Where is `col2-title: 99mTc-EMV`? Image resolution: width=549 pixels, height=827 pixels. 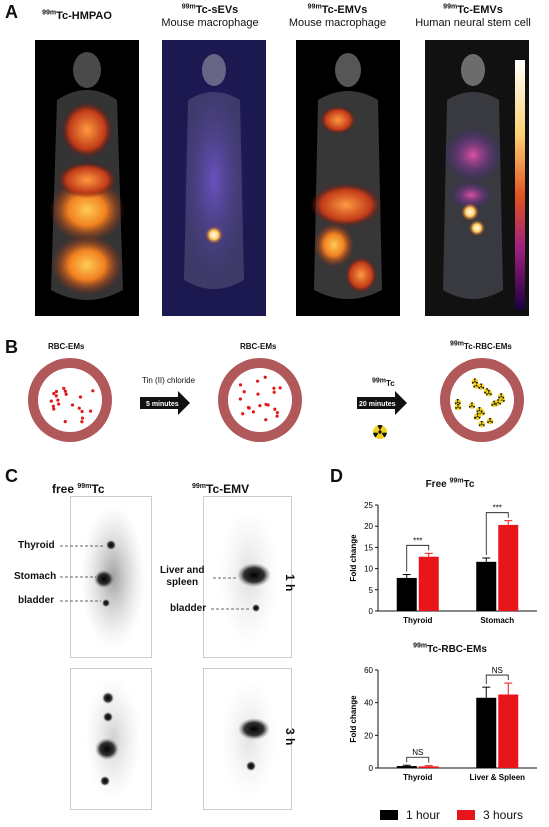
col2-title: 99mTc-EMV is located at coordinates (221, 489).